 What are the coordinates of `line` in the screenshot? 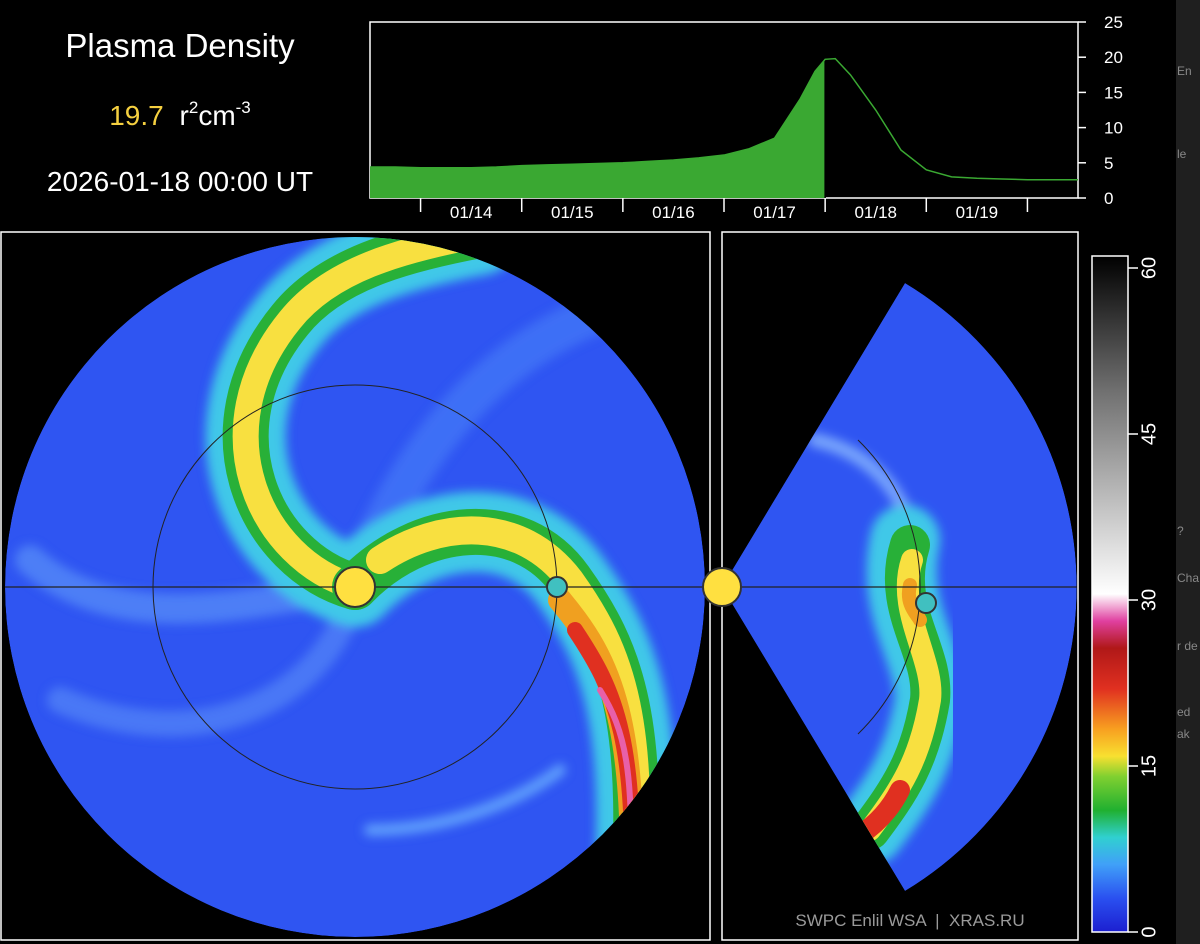 It's located at (724, 119).